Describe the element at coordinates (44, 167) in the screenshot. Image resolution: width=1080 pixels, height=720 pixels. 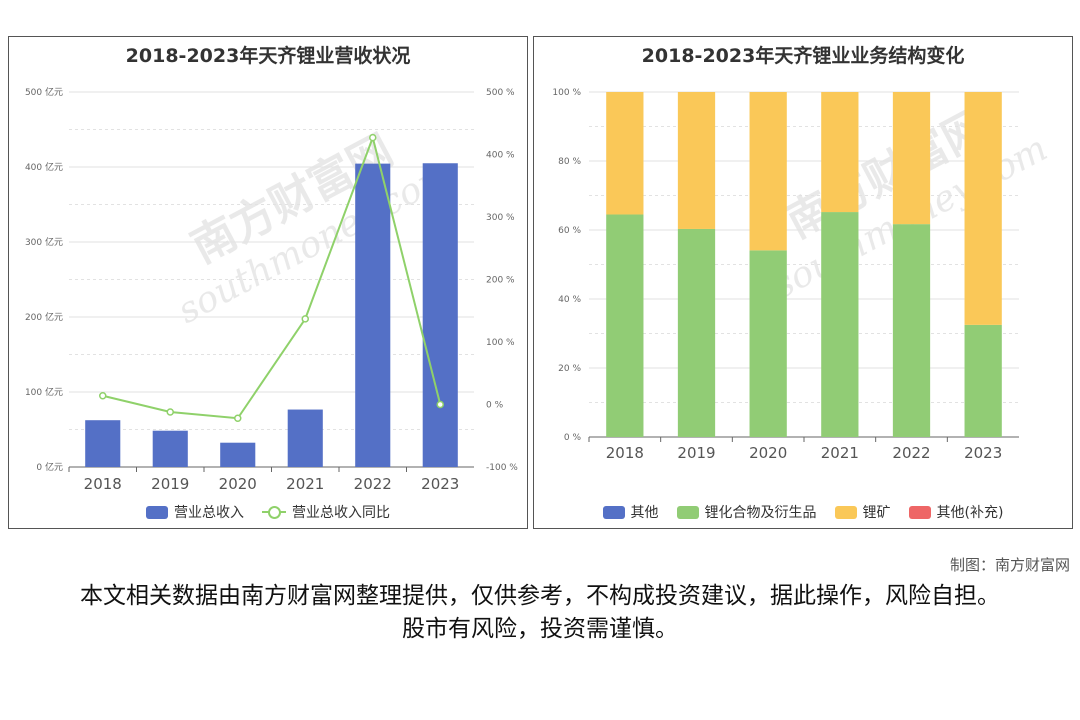
I see `y-left-tick-label: 400 亿元` at that location.